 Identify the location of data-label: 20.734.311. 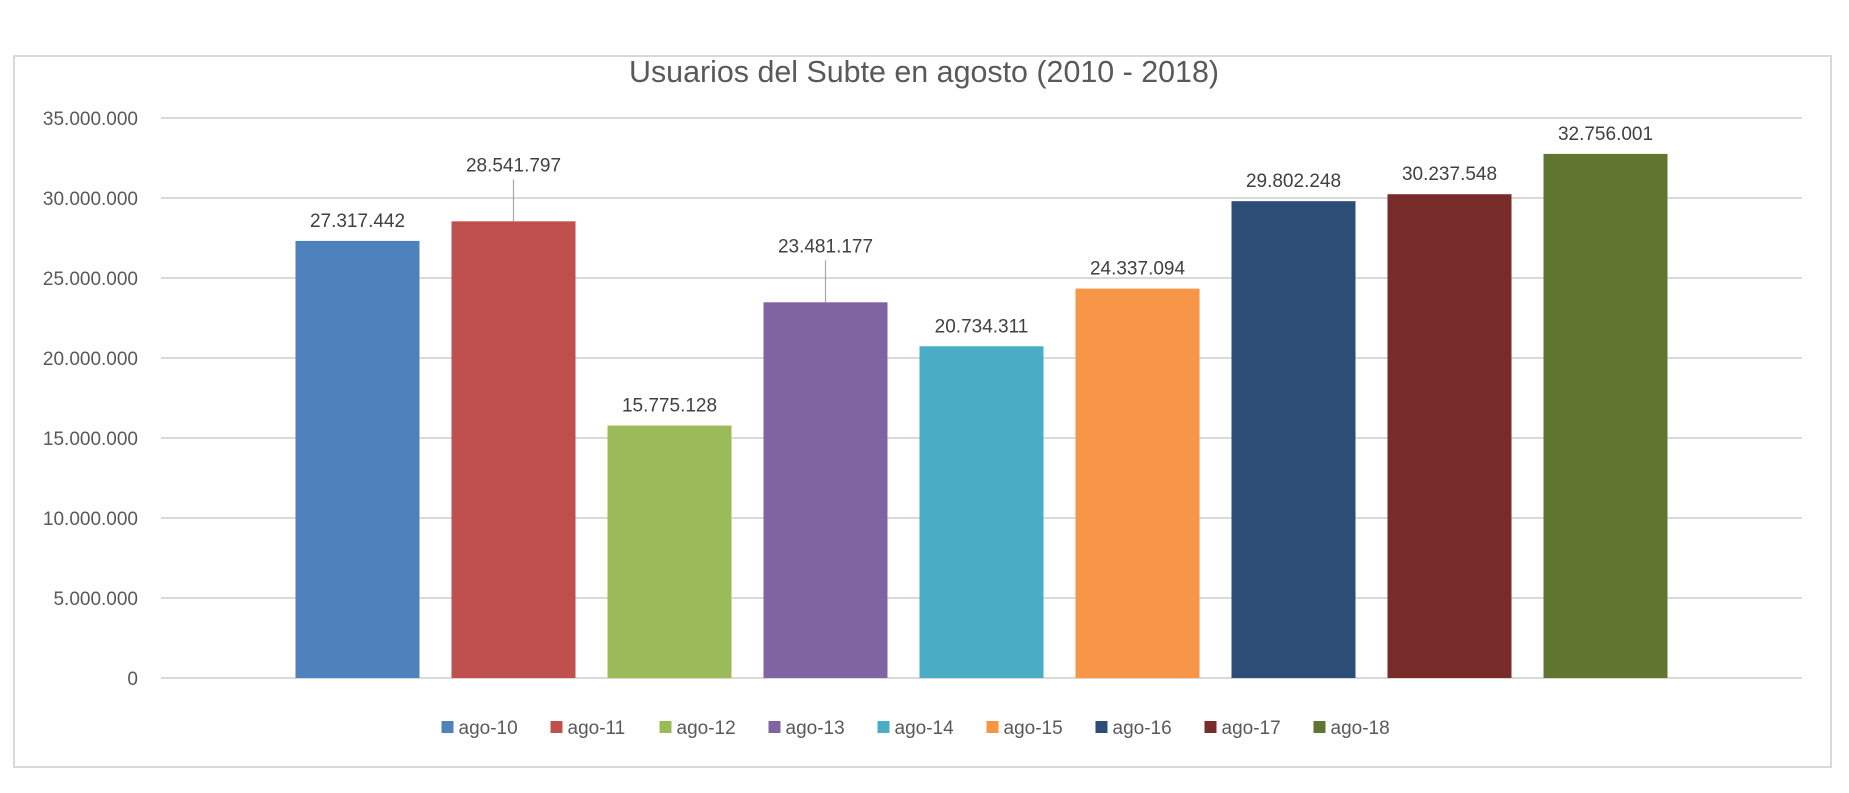
(982, 326).